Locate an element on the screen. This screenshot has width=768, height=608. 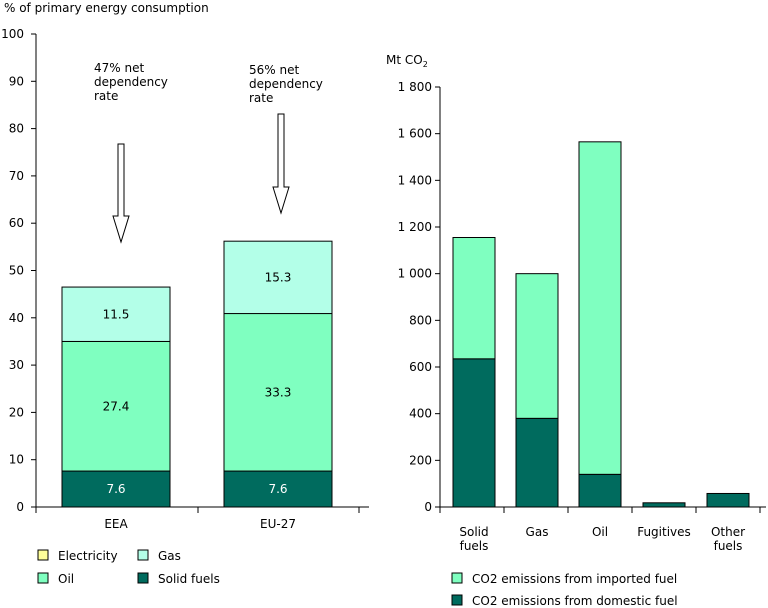
y-tick-label: 10 is located at coordinates (16, 460).